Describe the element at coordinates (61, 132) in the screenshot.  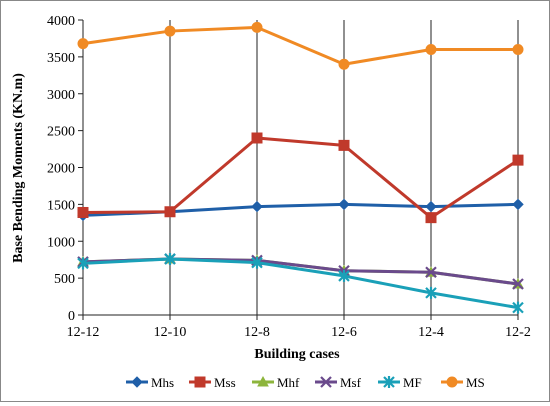
I see `y-tick-label-2500: 2500` at that location.